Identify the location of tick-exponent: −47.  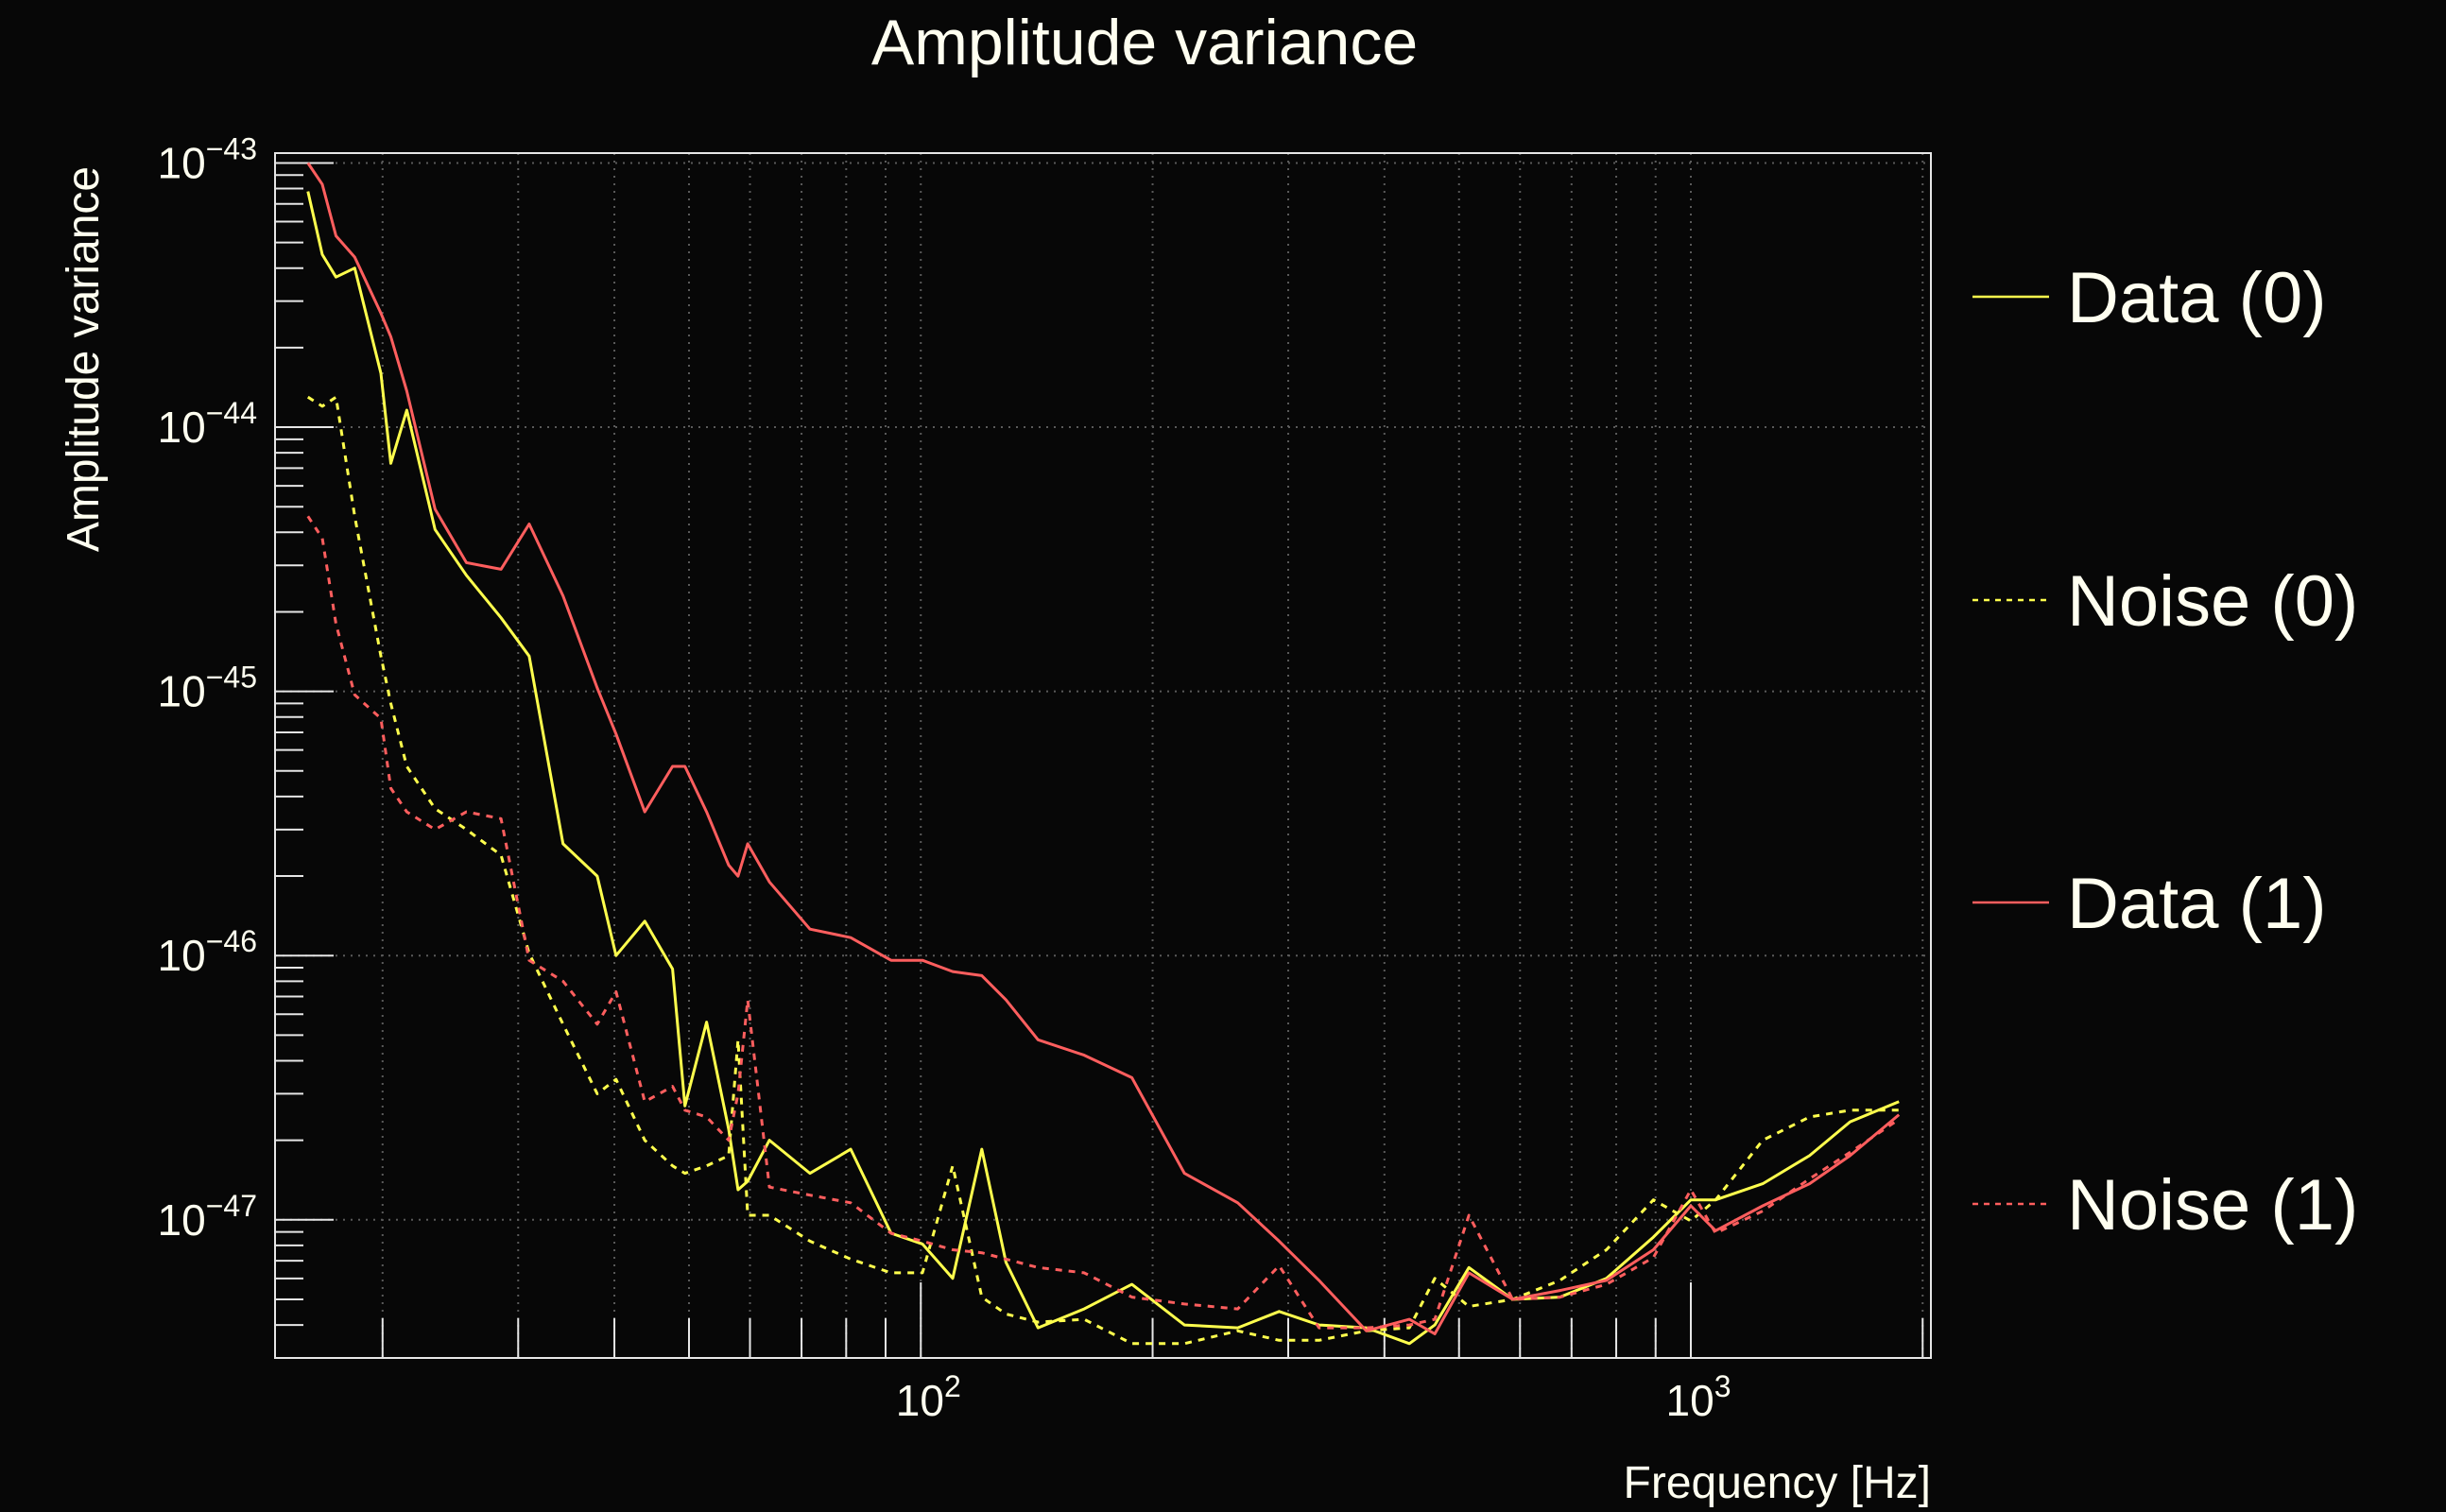
(231, 1206).